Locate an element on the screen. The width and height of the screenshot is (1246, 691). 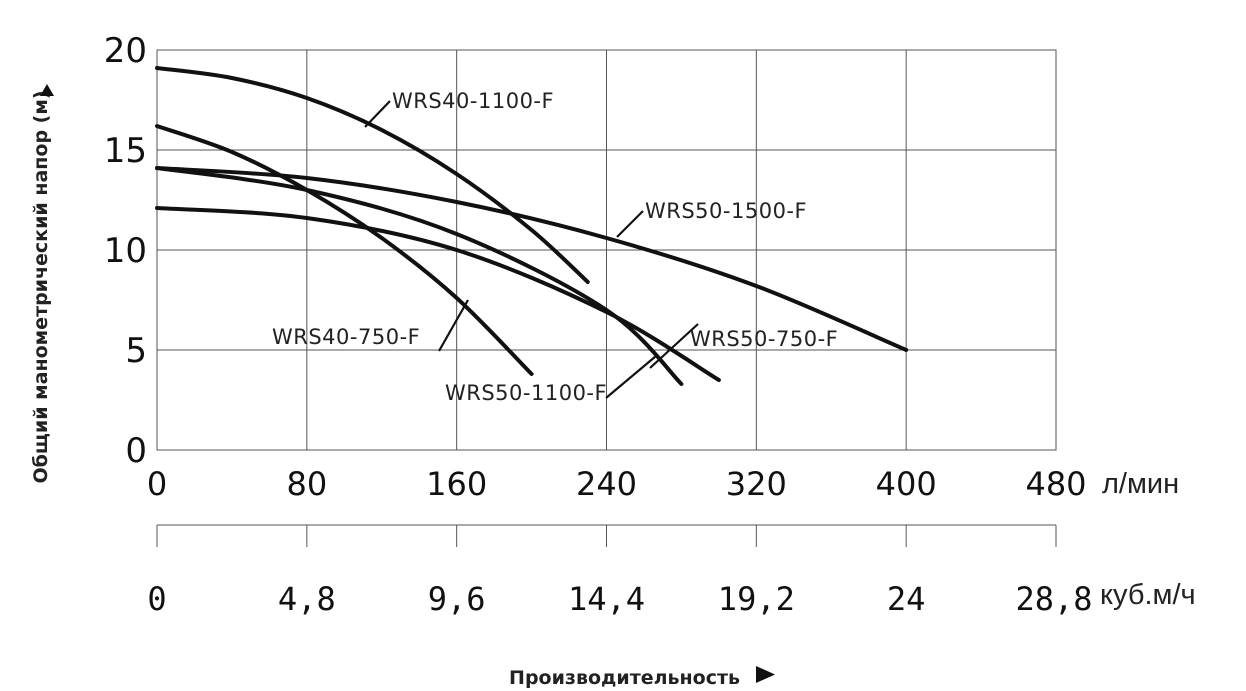
x2-unit-label: куб.м/ч is located at coordinates (1148, 595).